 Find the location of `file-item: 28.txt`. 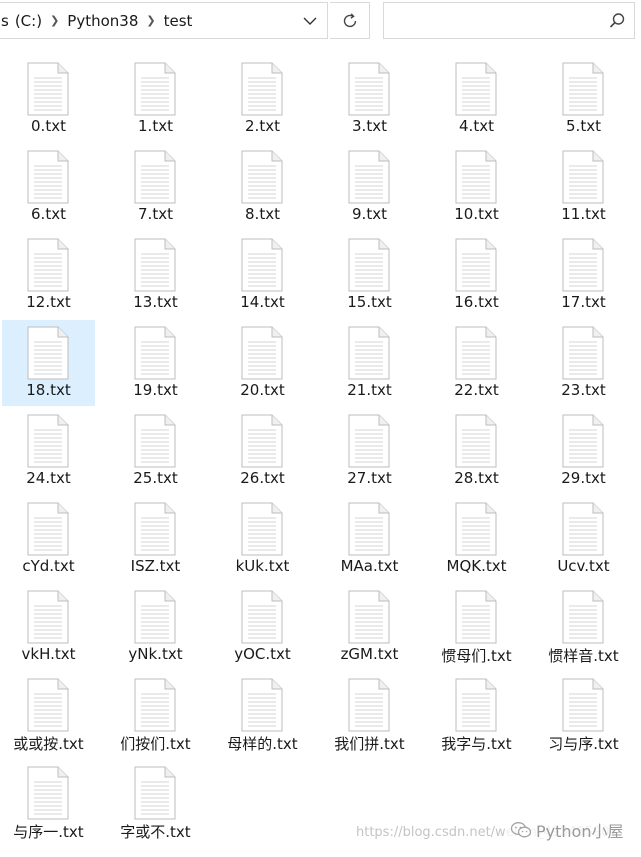

file-item: 28.txt is located at coordinates (476, 451).